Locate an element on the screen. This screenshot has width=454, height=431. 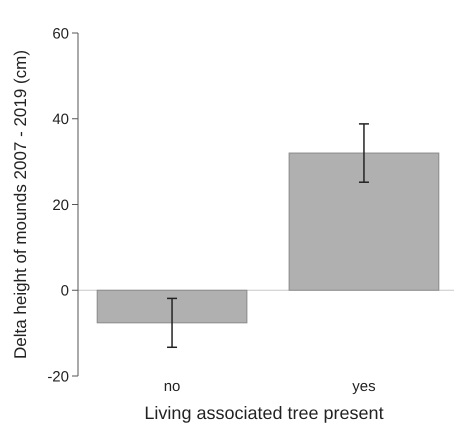
y-tick-label: 0 is located at coordinates (64, 291).